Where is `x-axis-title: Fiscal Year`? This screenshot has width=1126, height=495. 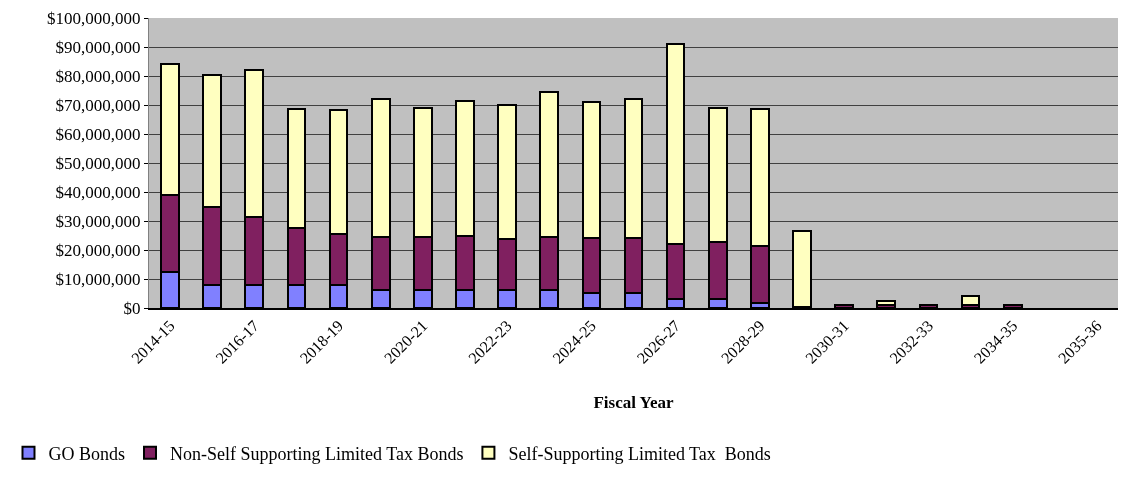 x-axis-title: Fiscal Year is located at coordinates (633, 402).